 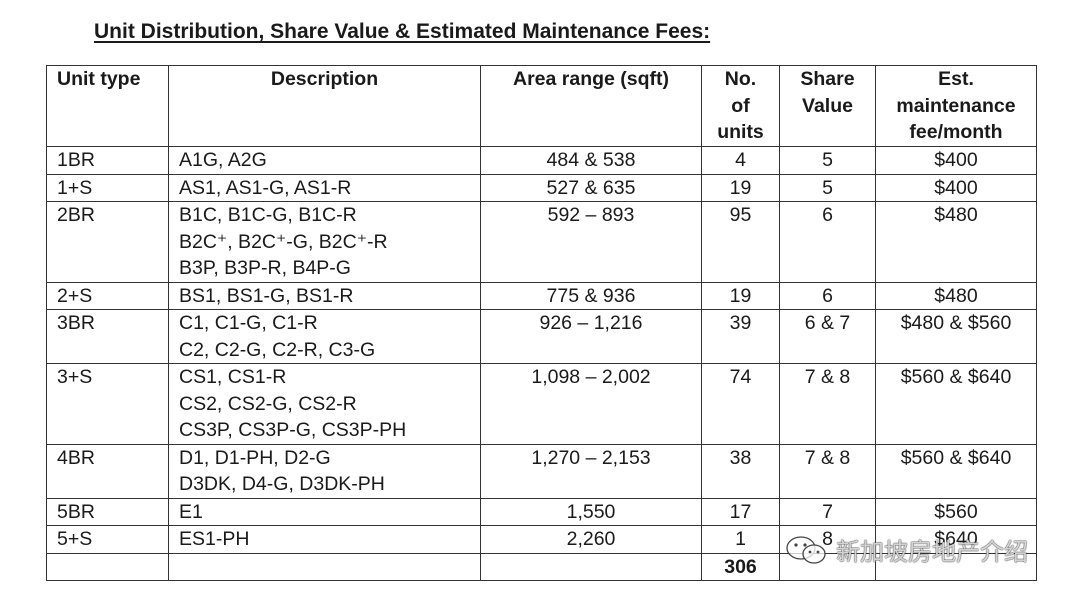 I want to click on description-cell: AS1, AS1-G, AS1-R, so click(x=324, y=187).